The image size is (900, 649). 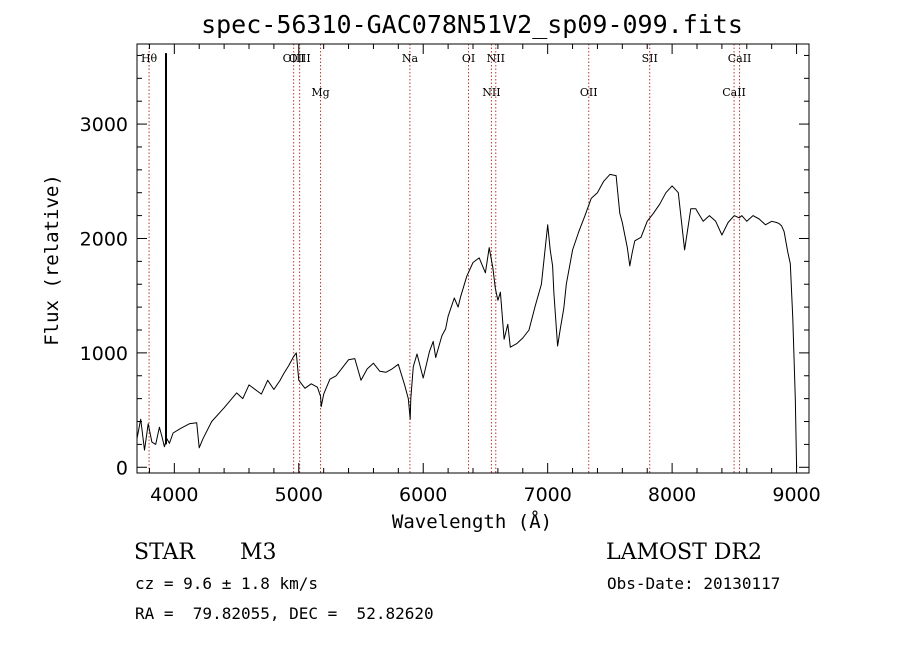 What do you see at coordinates (104, 125) in the screenshot?
I see `y-tick-label: 3000` at bounding box center [104, 125].